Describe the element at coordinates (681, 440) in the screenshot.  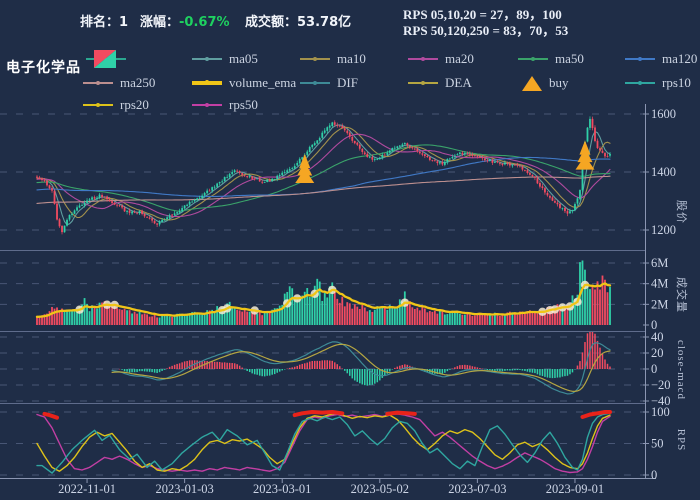
I see `panel-title-rps: RPS` at that location.